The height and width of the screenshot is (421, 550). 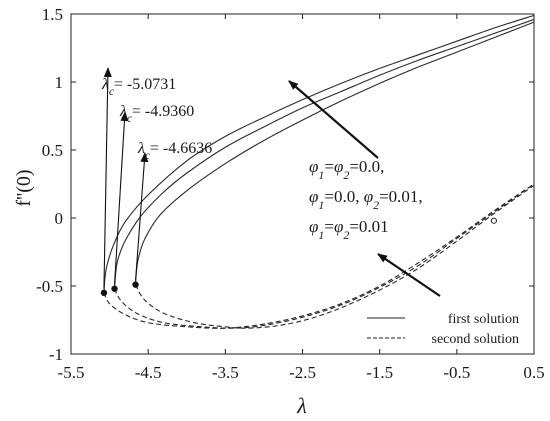 What do you see at coordinates (443, 329) in the screenshot?
I see `legend: first solution second solution` at bounding box center [443, 329].